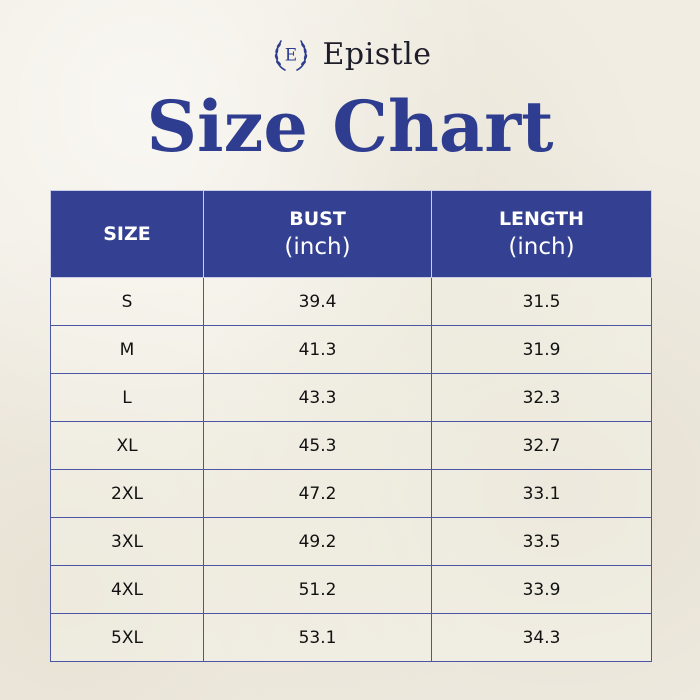  I want to click on page-title: Size Chart, so click(350, 126).